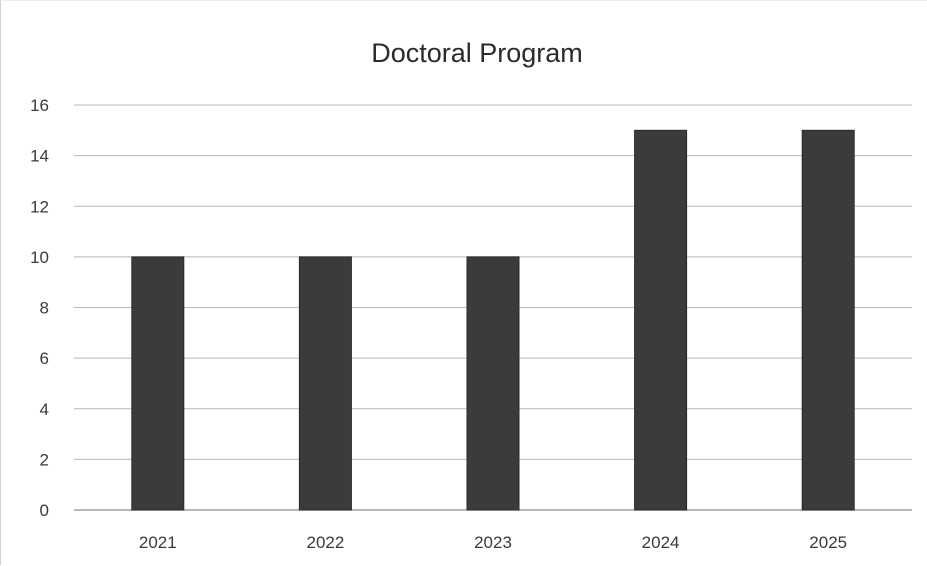 The width and height of the screenshot is (927, 566). What do you see at coordinates (39, 156) in the screenshot?
I see `y-tick-label: 14` at bounding box center [39, 156].